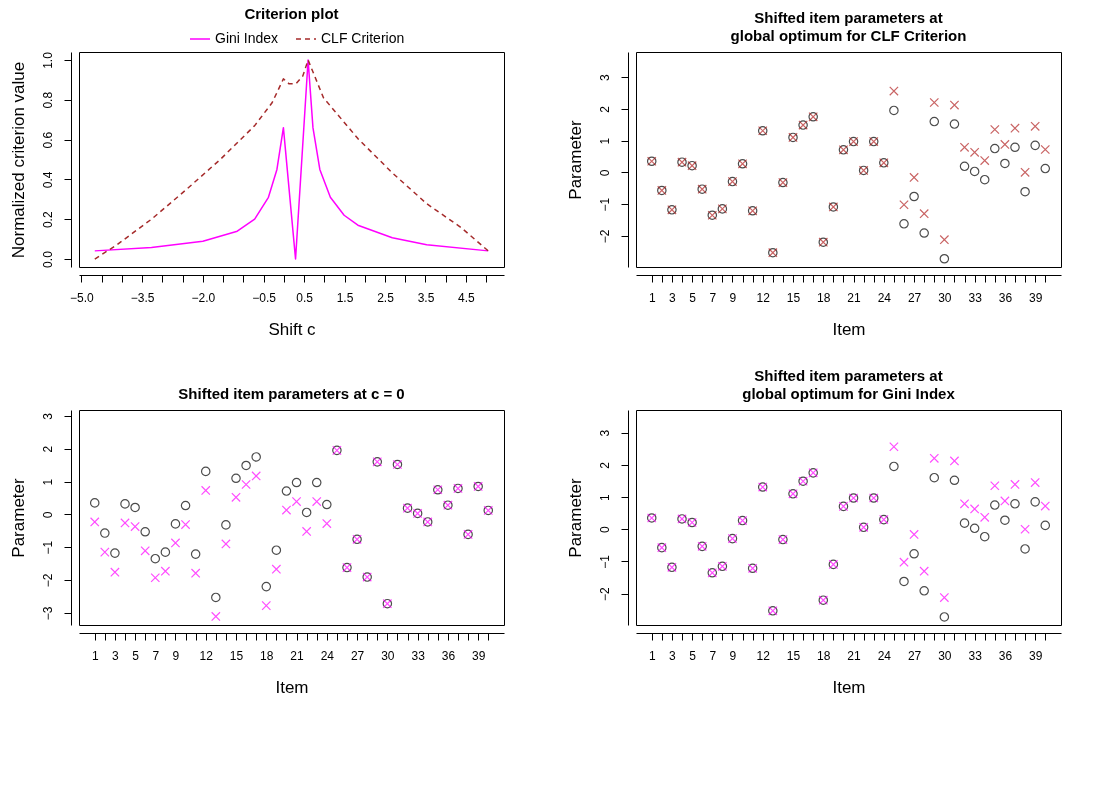 This screenshot has height=805, width=1099. What do you see at coordinates (849, 384) in the screenshot?
I see `chart-title: Shifted item parameters at global optimum for Gini Index` at bounding box center [849, 384].